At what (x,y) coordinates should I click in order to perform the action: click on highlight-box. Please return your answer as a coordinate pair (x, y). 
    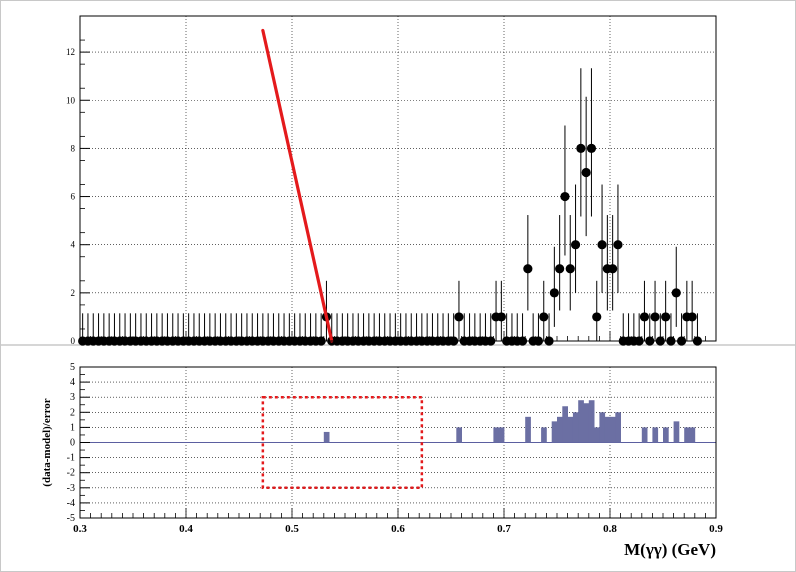
    Looking at the image, I should click on (342, 442).